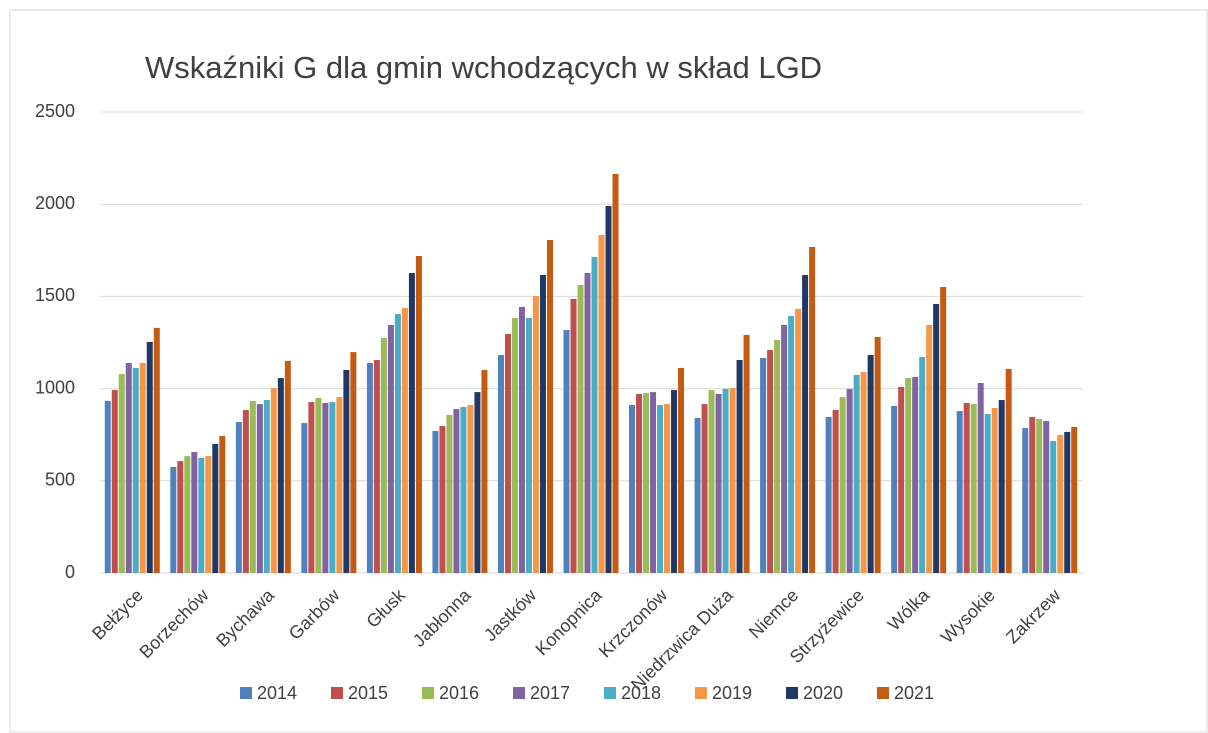 The width and height of the screenshot is (1208, 733). What do you see at coordinates (368, 693) in the screenshot?
I see `legend-label: 2015` at bounding box center [368, 693].